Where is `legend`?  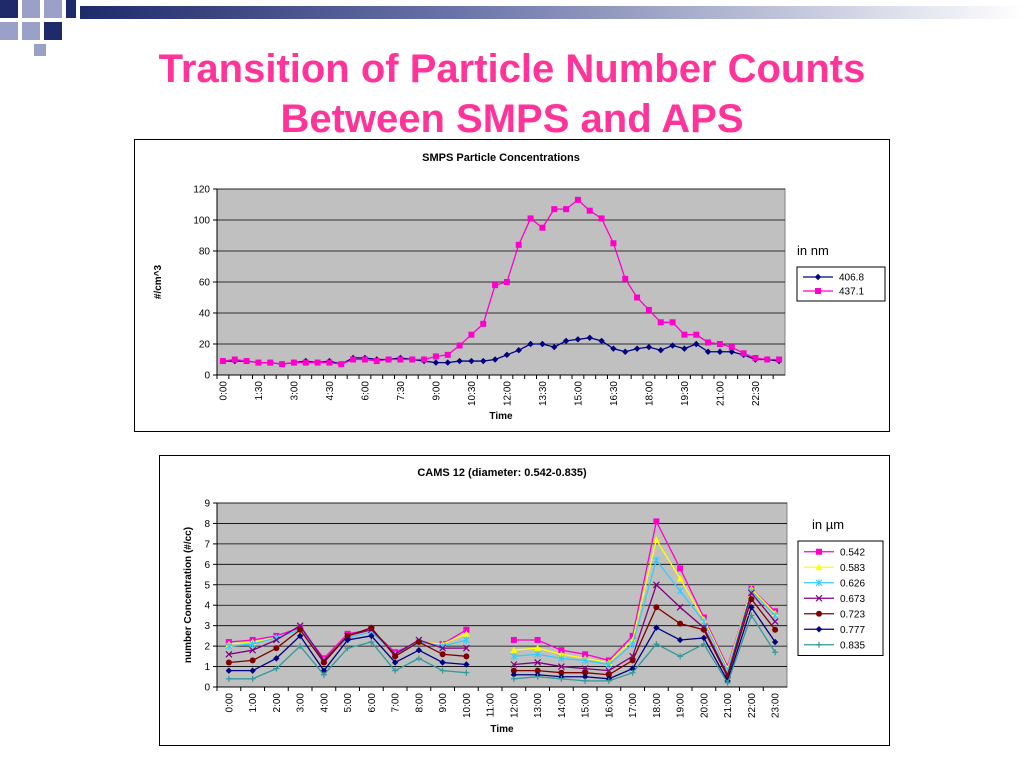 legend is located at coordinates (841, 284).